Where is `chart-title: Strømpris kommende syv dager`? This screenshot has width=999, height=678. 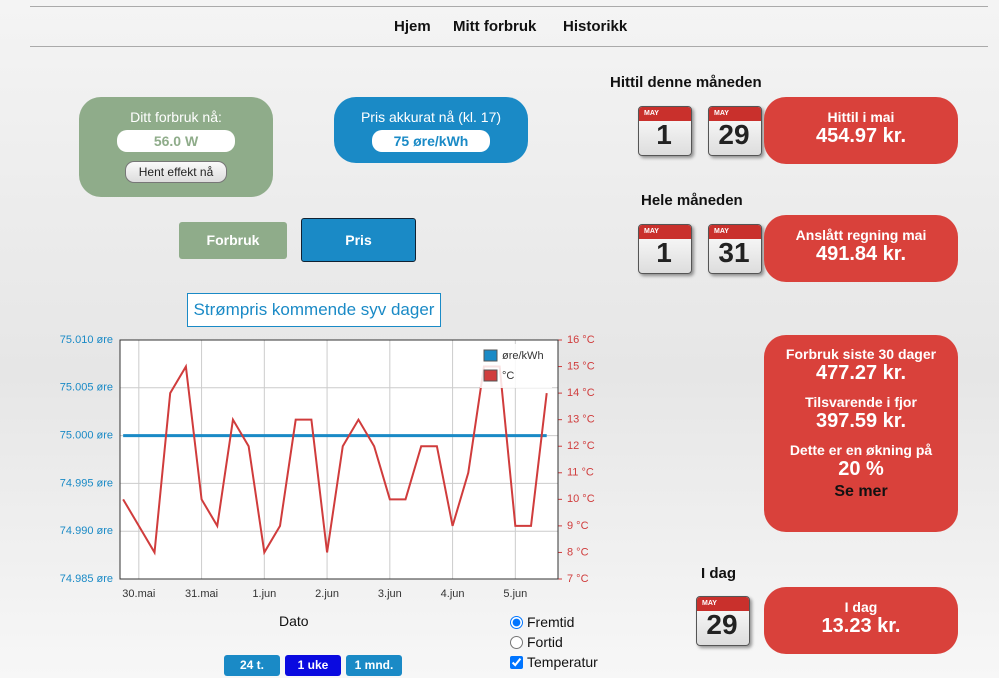
chart-title: Strømpris kommende syv dager is located at coordinates (314, 310).